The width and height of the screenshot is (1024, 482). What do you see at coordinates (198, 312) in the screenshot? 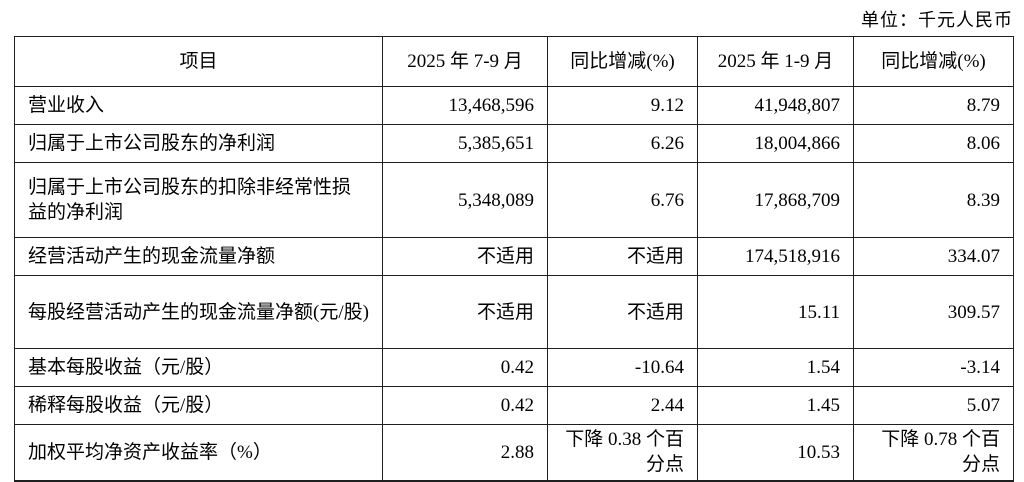
I see `item-cell: 每股经营活动产生的现金流量净额(元/股)` at bounding box center [198, 312].